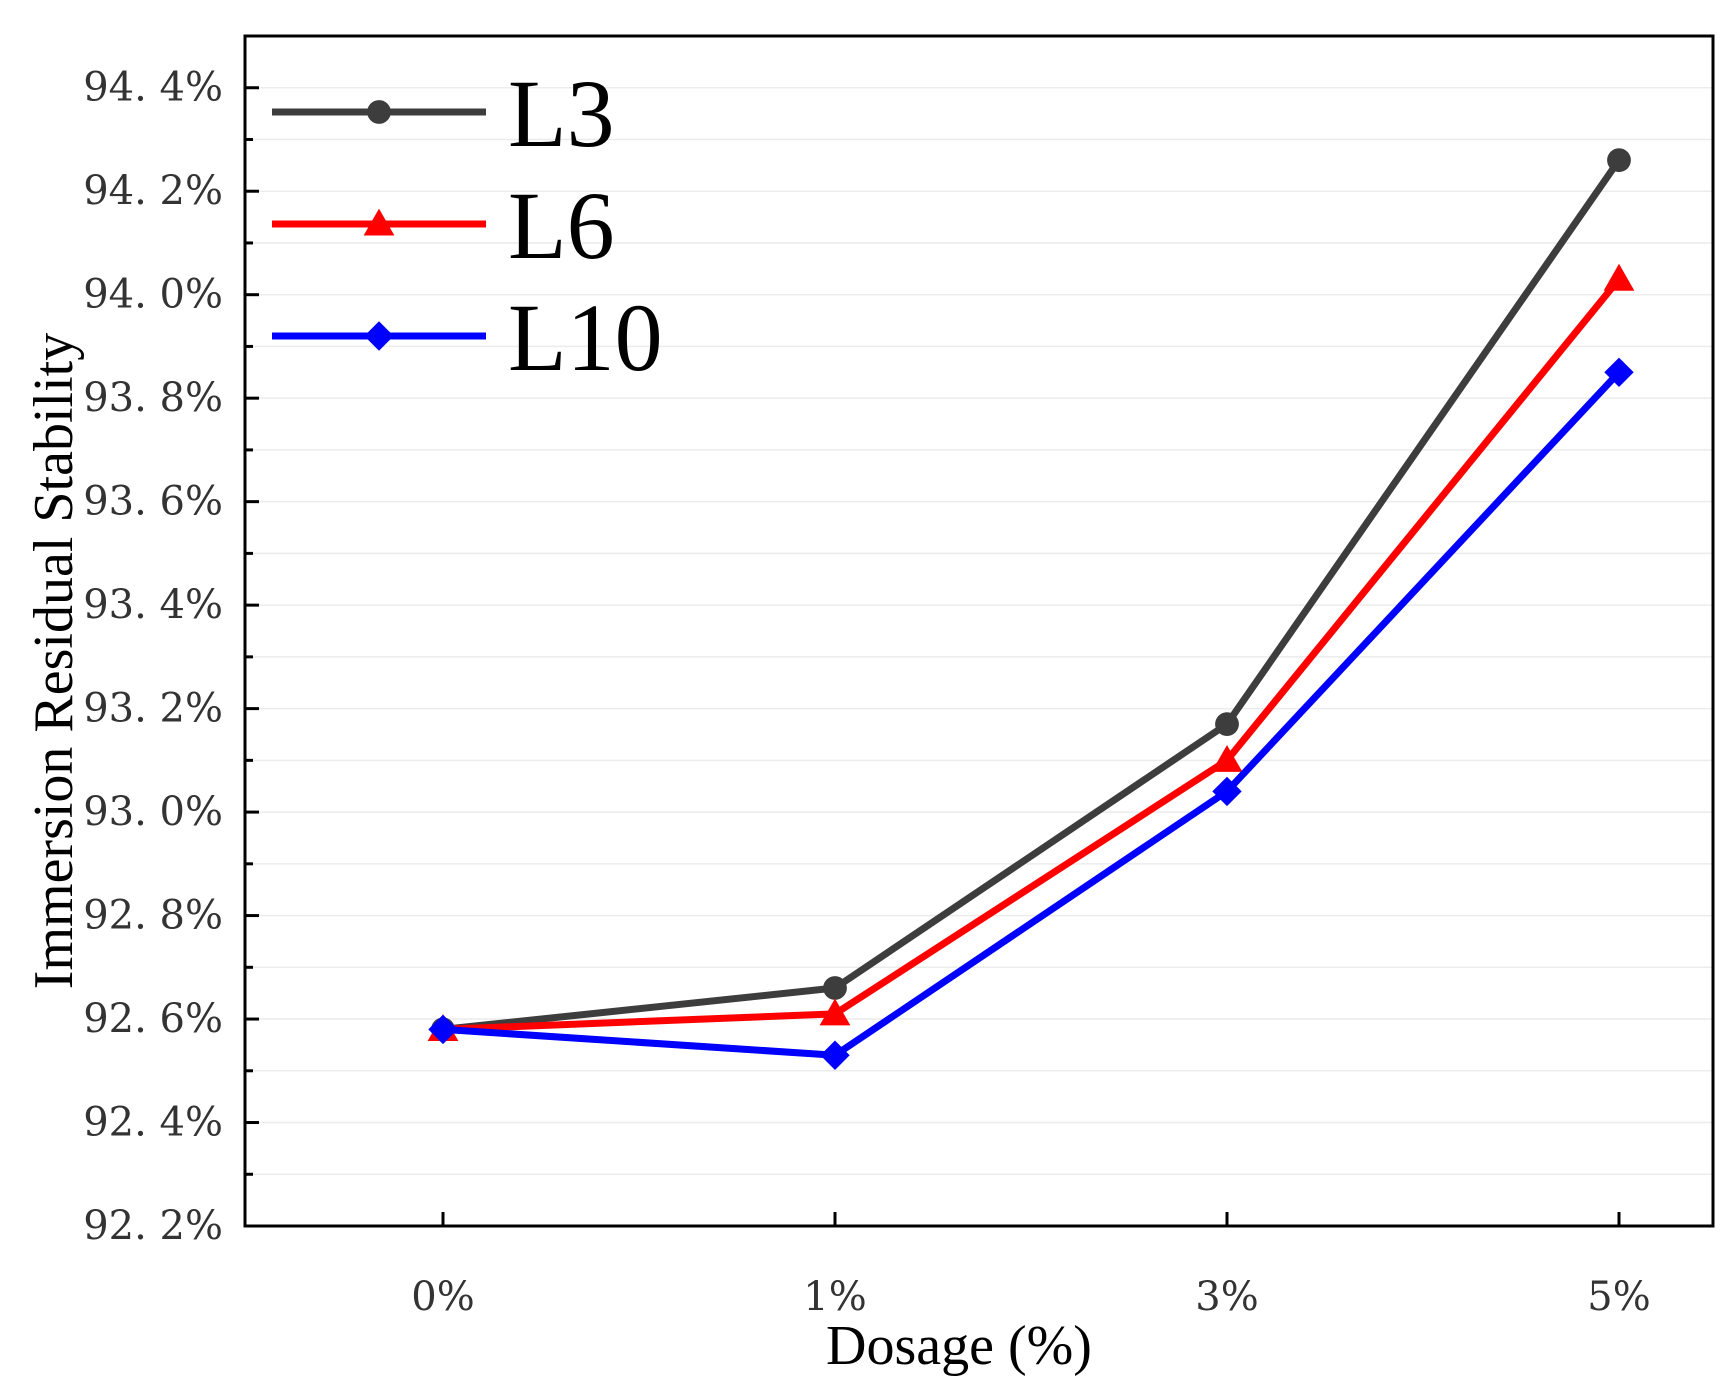  What do you see at coordinates (153, 605) in the screenshot?
I see `y-tick-label: 93. 4%` at bounding box center [153, 605].